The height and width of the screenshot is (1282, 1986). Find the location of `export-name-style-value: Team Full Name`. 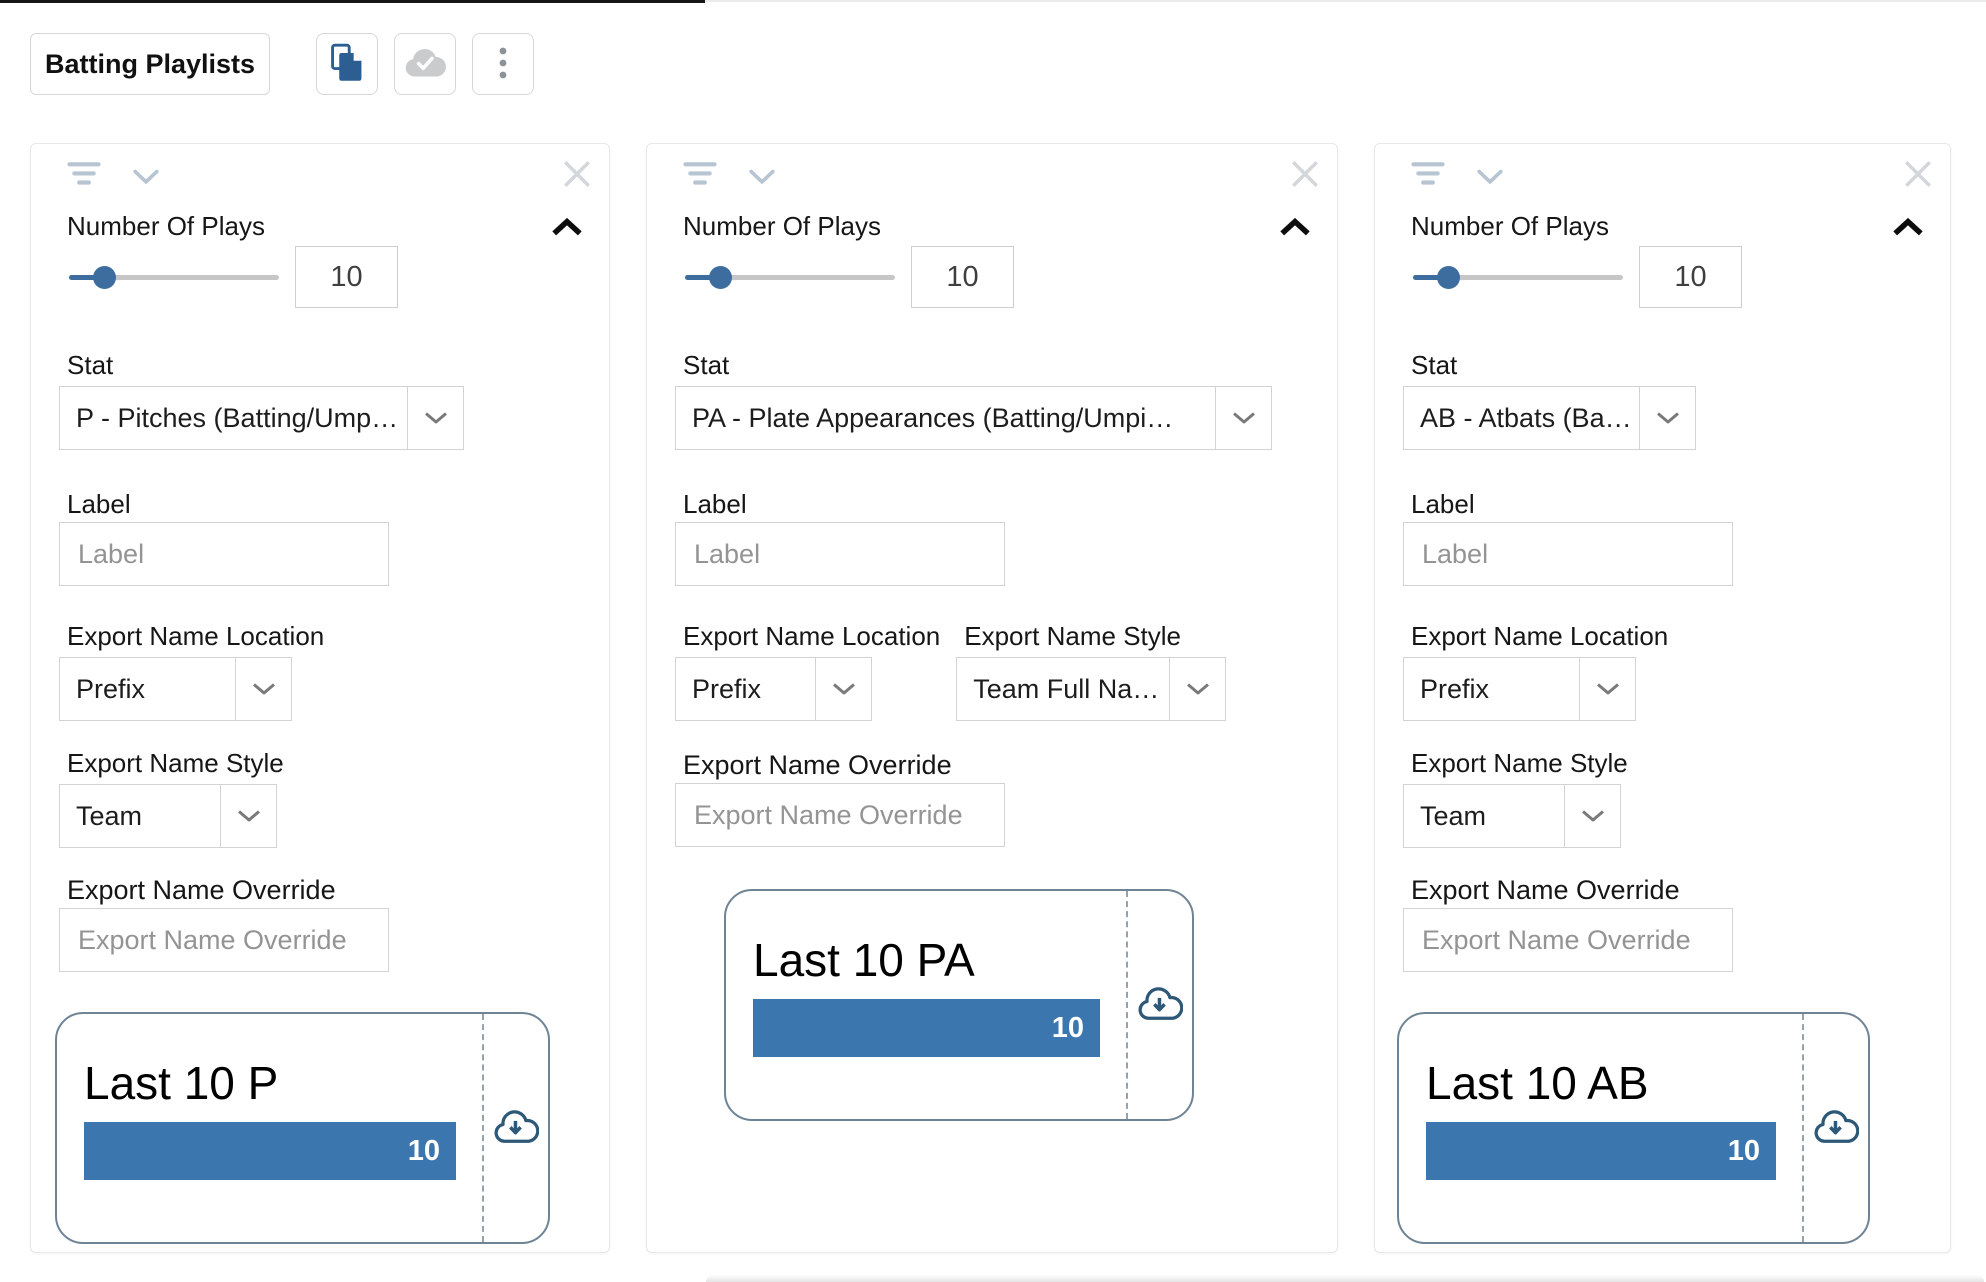

export-name-style-value: Team Full Name is located at coordinates (1071, 689).